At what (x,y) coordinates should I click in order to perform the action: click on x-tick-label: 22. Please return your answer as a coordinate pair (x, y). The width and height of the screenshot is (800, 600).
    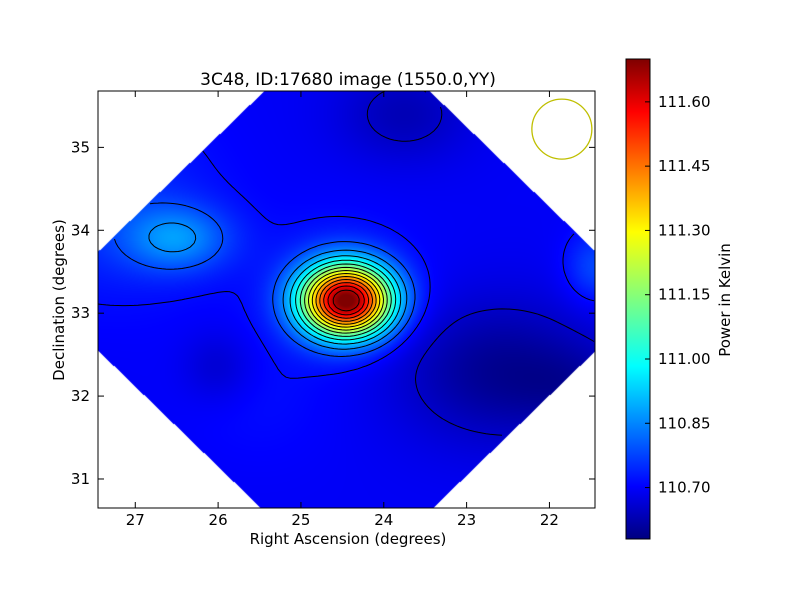
    Looking at the image, I should click on (549, 520).